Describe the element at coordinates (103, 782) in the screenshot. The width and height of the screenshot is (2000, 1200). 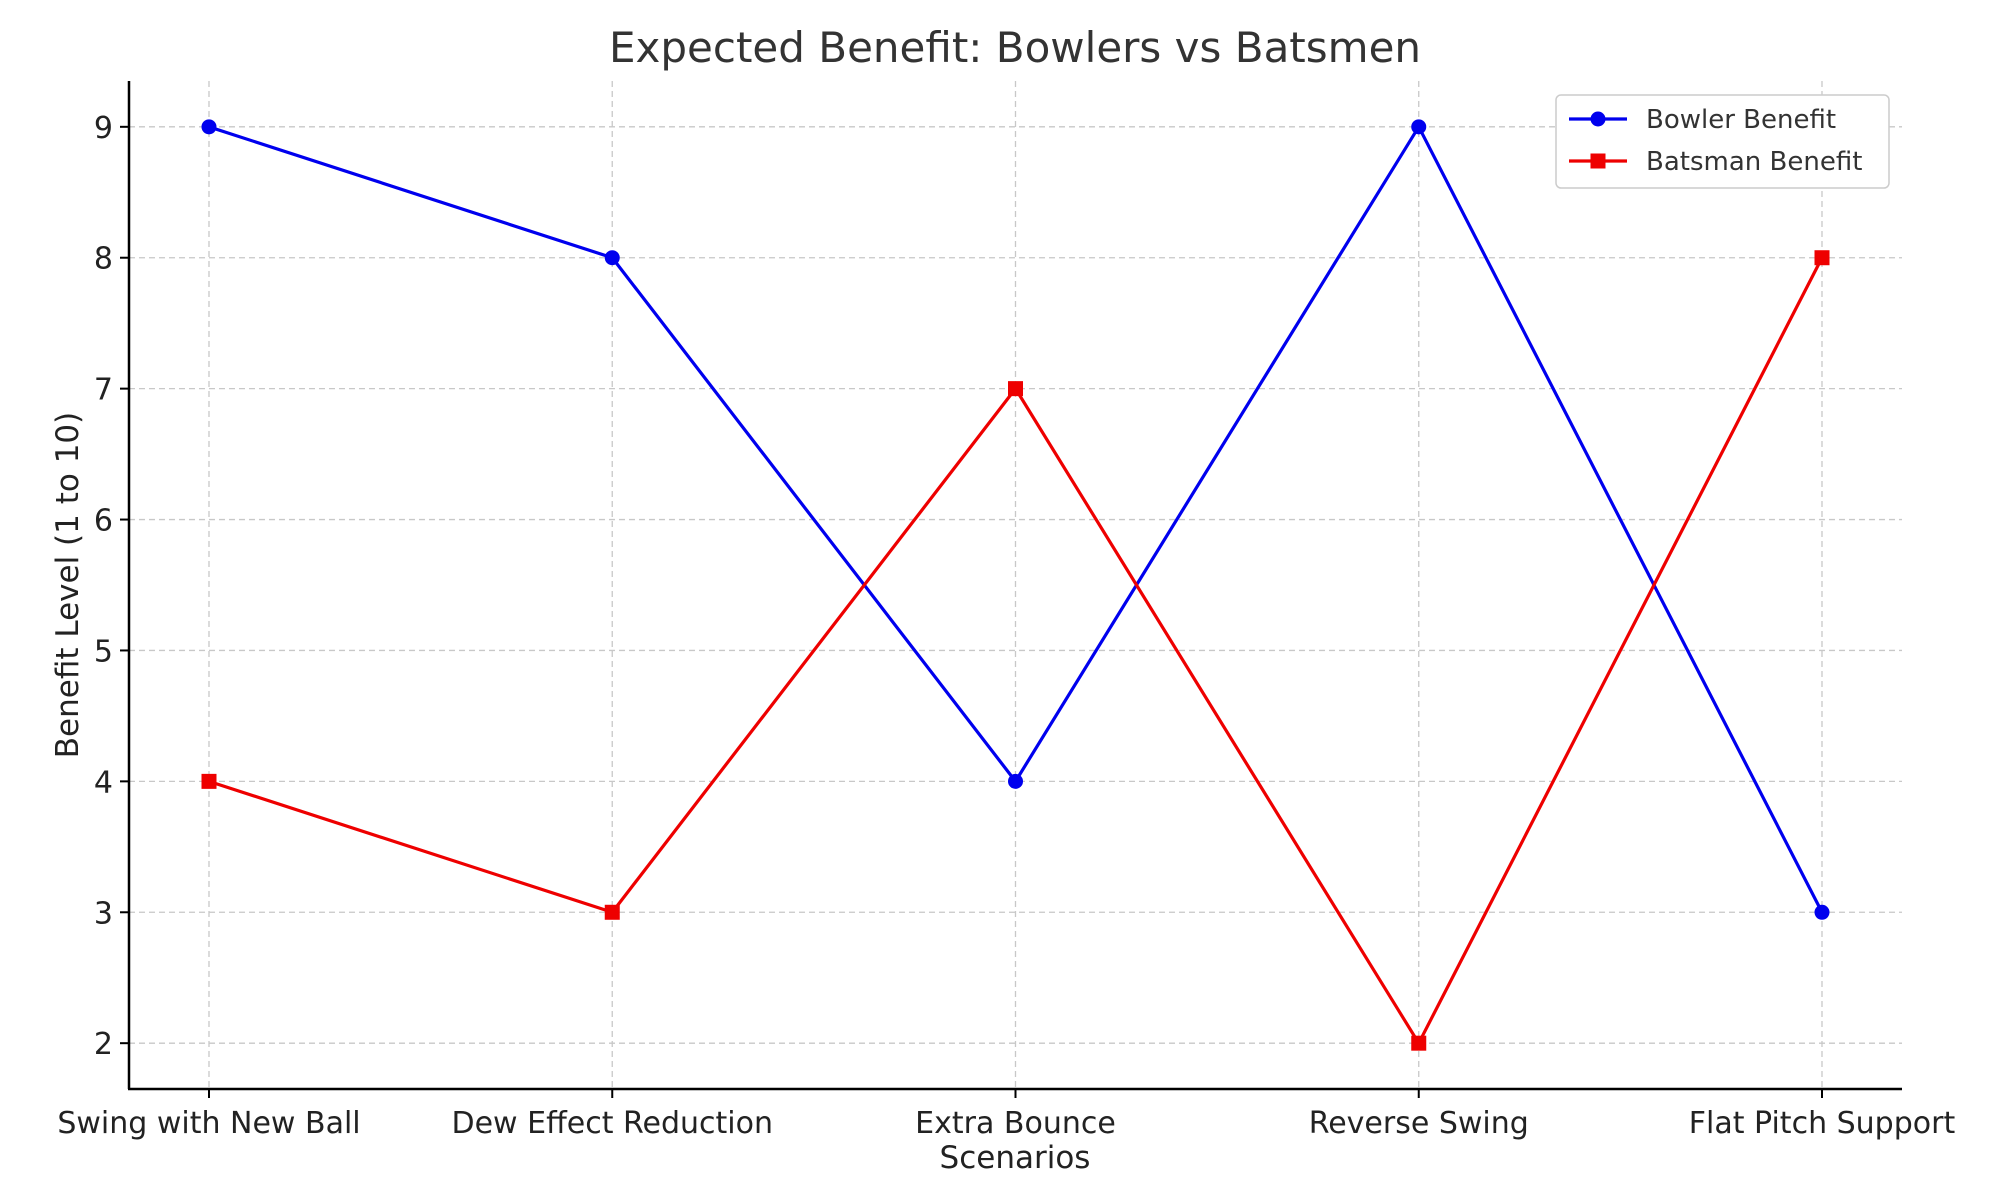
I see `y-tick-label: 4` at that location.